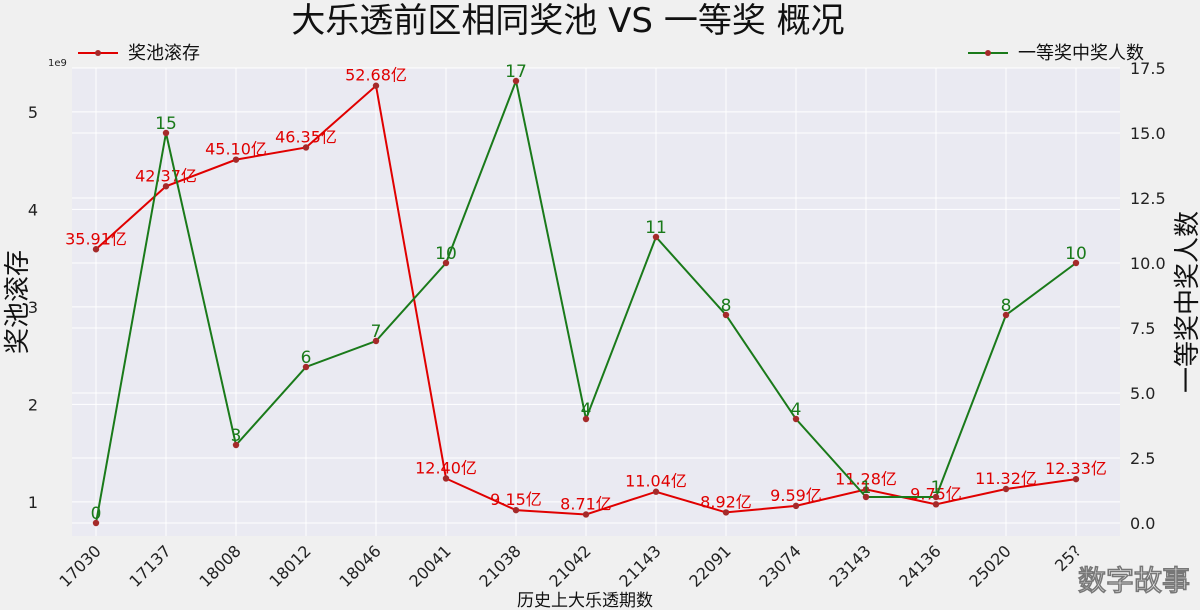  I want to click on data-label: 52.68亿, so click(376, 75).